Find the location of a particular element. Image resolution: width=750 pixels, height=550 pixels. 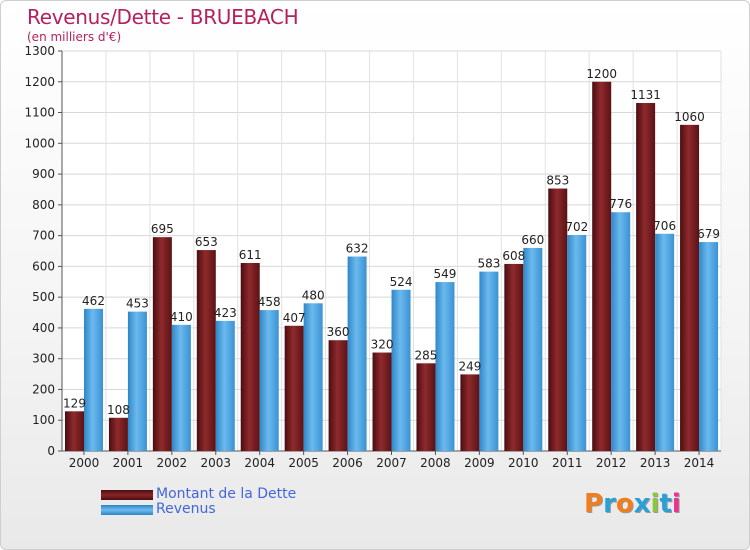

x-tick-label: 2001 is located at coordinates (128, 463).